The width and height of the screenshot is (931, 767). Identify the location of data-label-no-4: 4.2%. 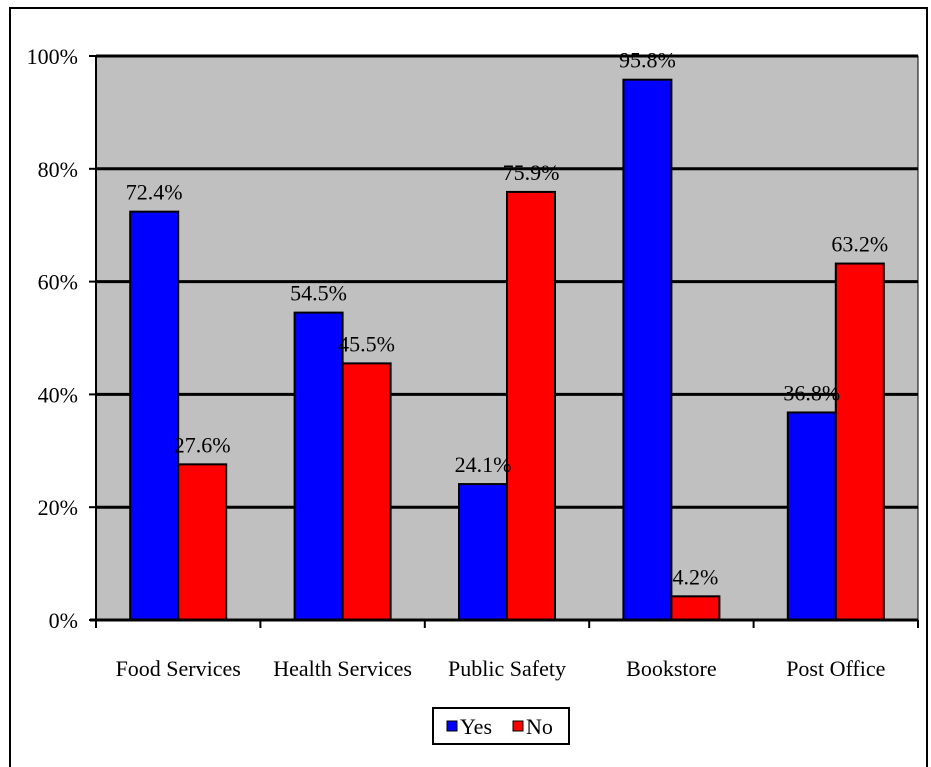
(695, 576).